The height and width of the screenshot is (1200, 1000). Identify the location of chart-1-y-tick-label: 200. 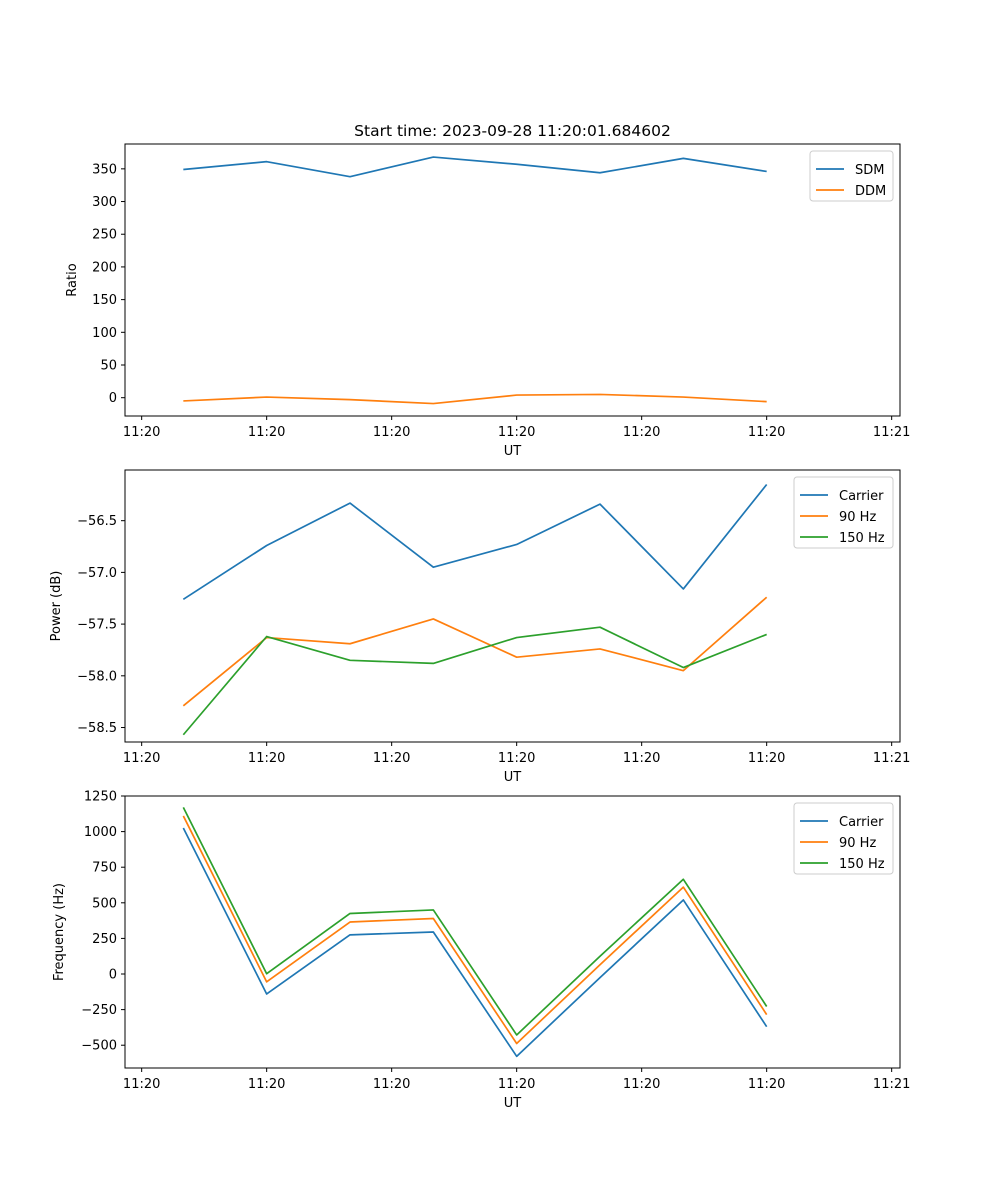
(104, 267).